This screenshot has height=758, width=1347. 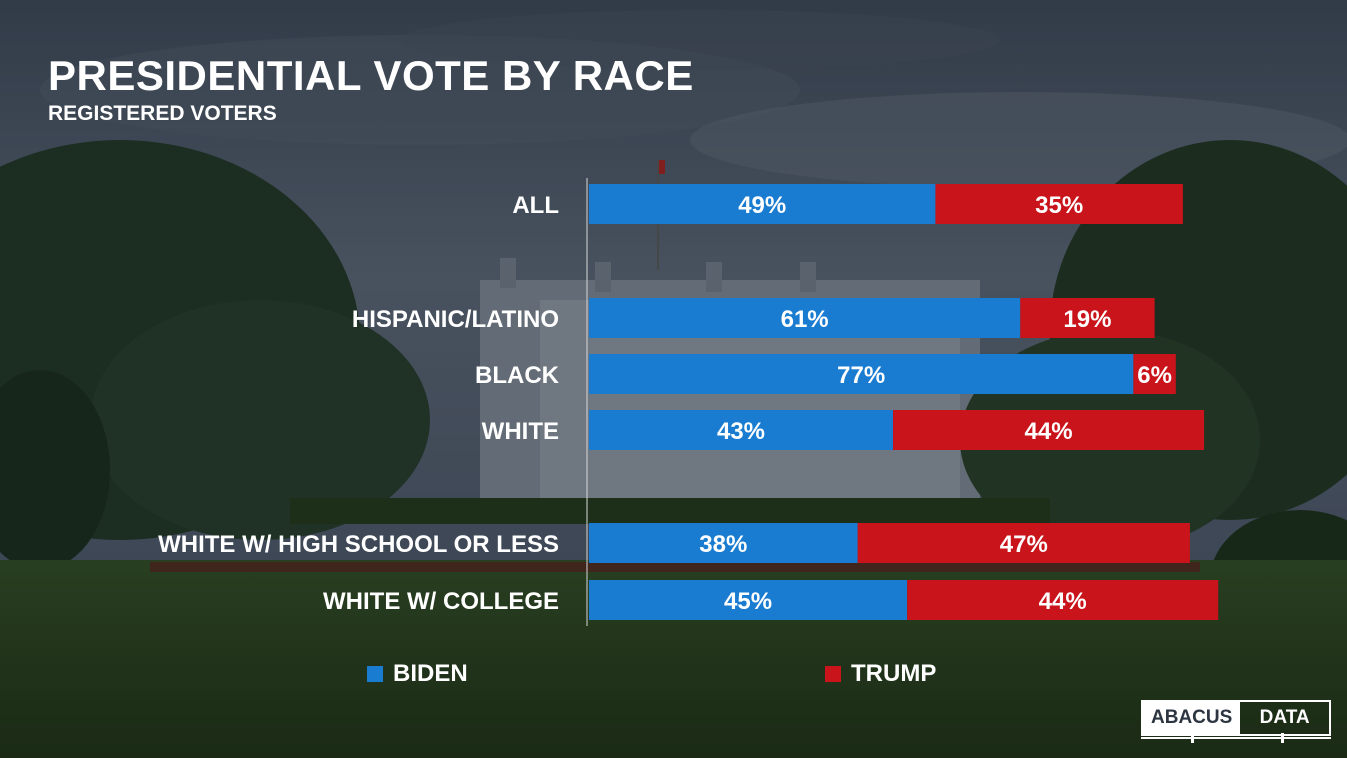 I want to click on bar-trump-black, so click(x=1154, y=374).